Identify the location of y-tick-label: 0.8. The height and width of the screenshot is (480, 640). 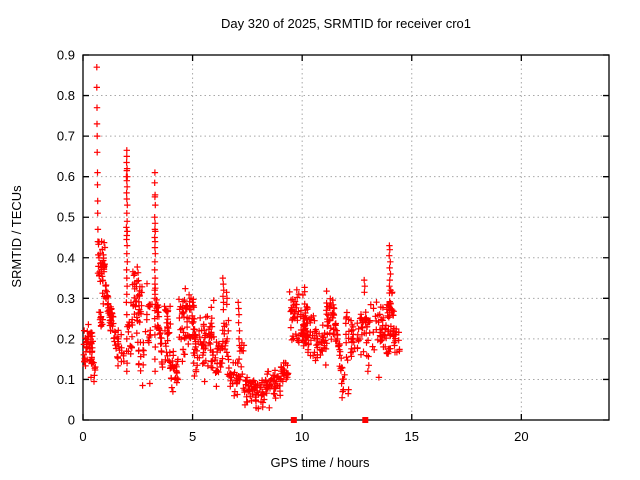
(66, 95).